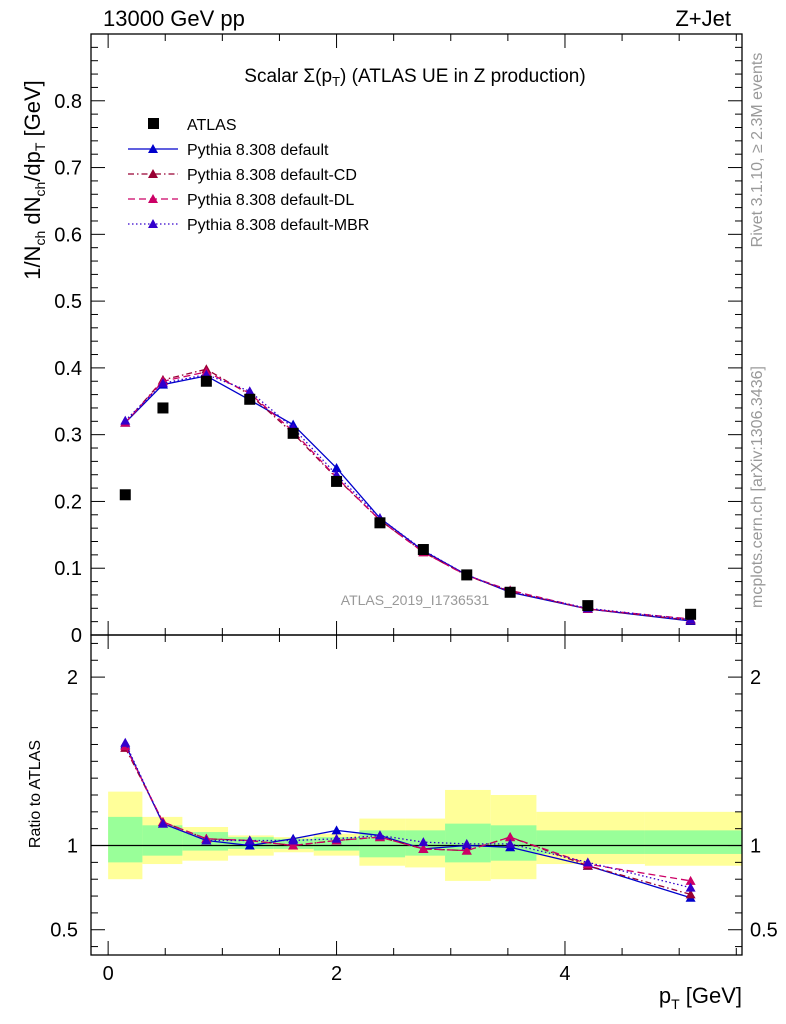 The image size is (786, 1024). What do you see at coordinates (757, 487) in the screenshot?
I see `mcplots-label: mcplots.cern.ch [arXiv:1306.3436]` at bounding box center [757, 487].